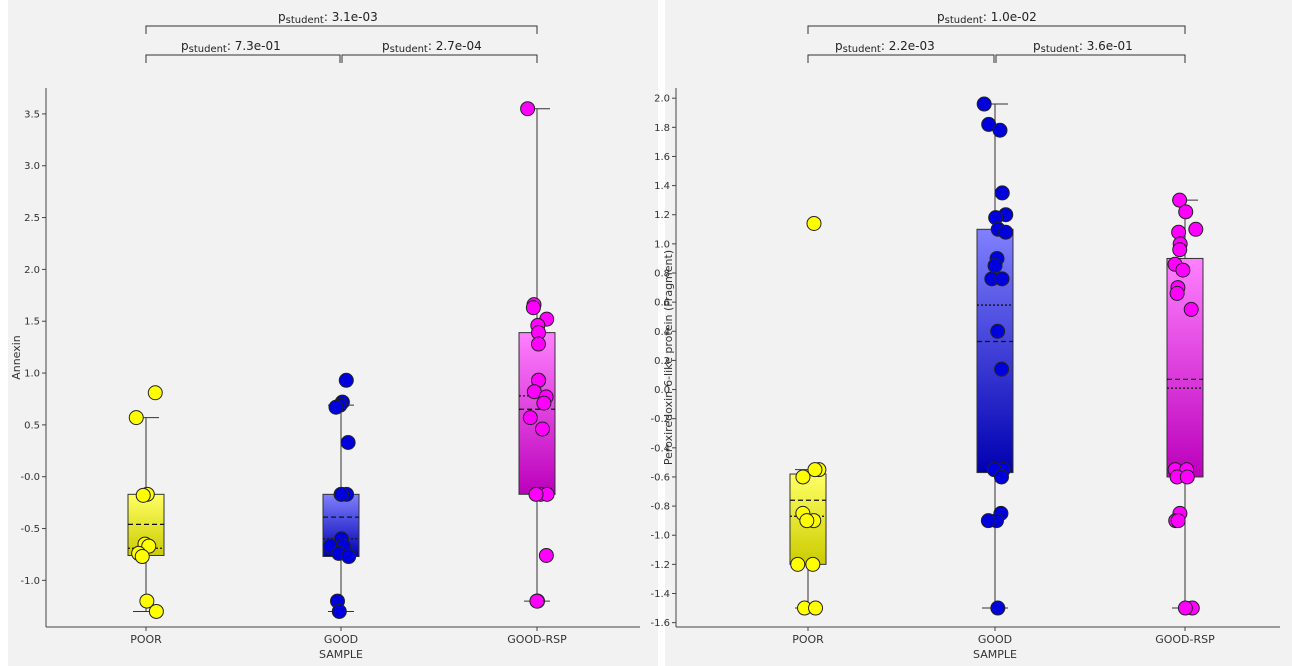 The height and width of the screenshot is (666, 1292). I want to click on p-value-label: pstudent: 7.3e-01, so click(231, 47).